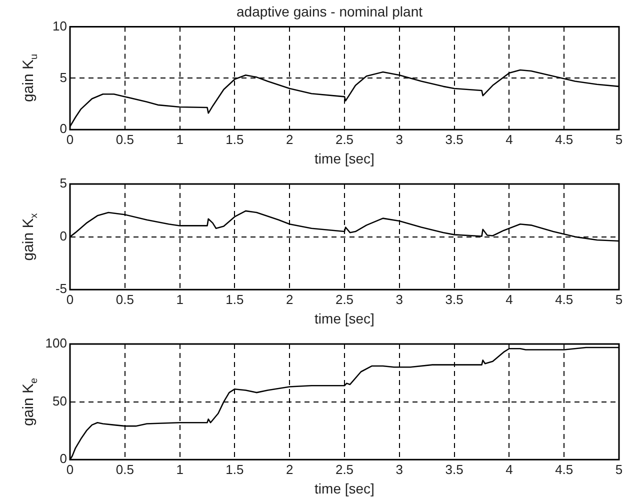  Describe the element at coordinates (61, 288) in the screenshot. I see `y-tick-label: -5` at that location.